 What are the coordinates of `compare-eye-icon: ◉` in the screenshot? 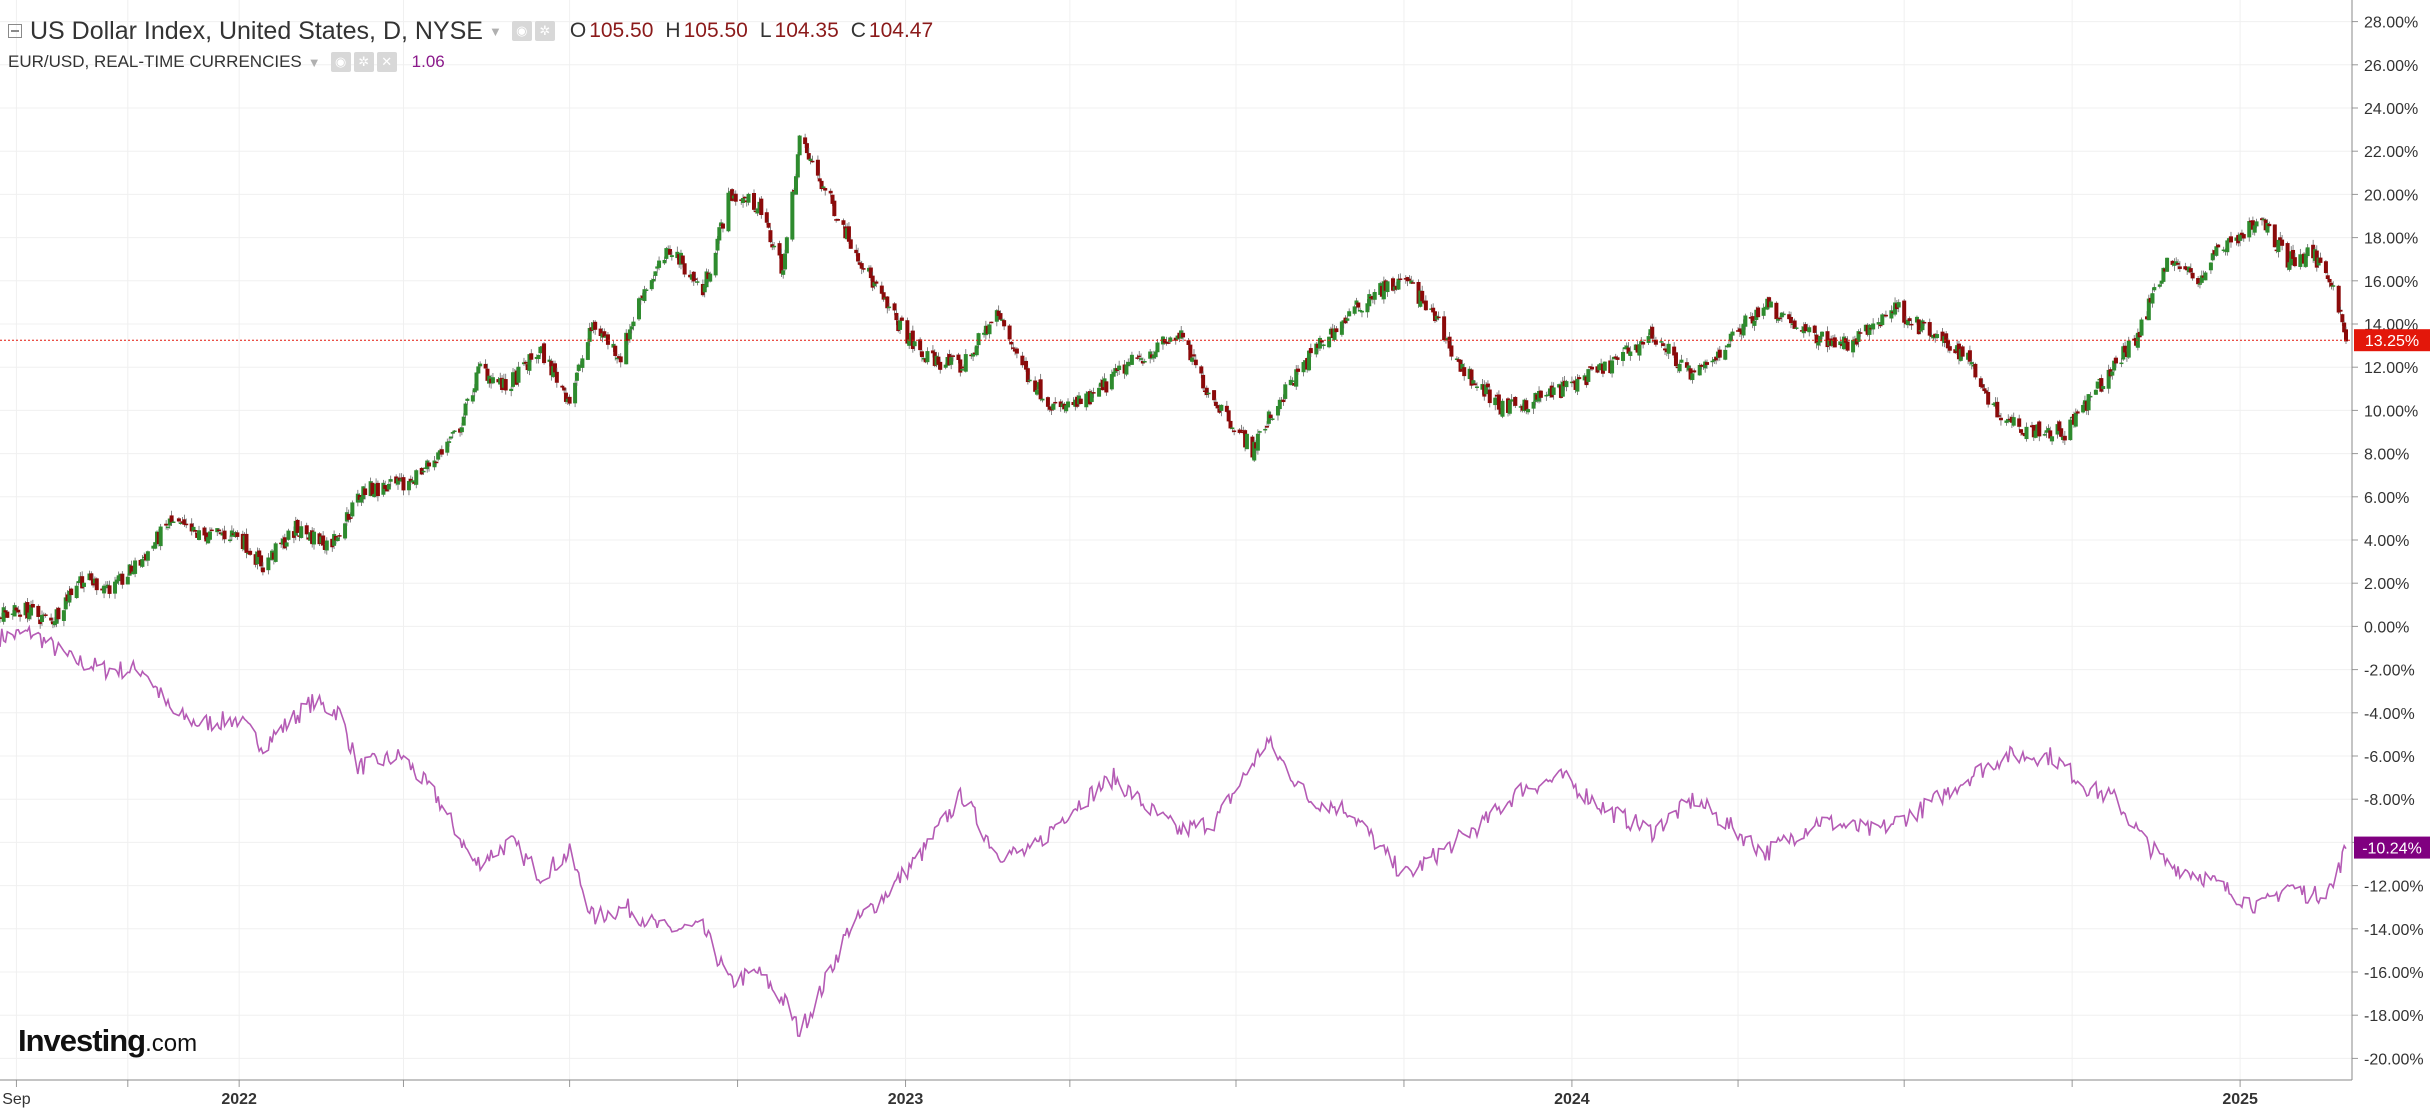 It's located at (340, 62).